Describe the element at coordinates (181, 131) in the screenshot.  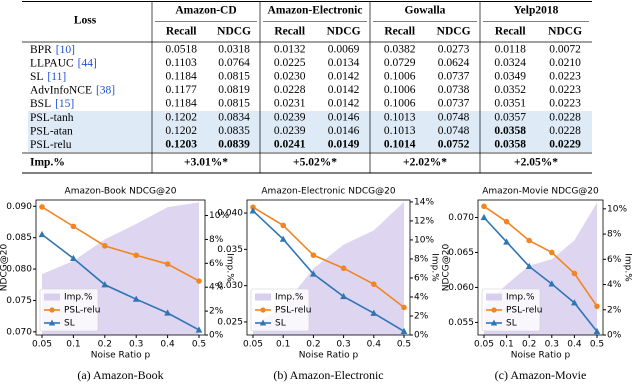
I see `metric-cell: 0.1202` at that location.